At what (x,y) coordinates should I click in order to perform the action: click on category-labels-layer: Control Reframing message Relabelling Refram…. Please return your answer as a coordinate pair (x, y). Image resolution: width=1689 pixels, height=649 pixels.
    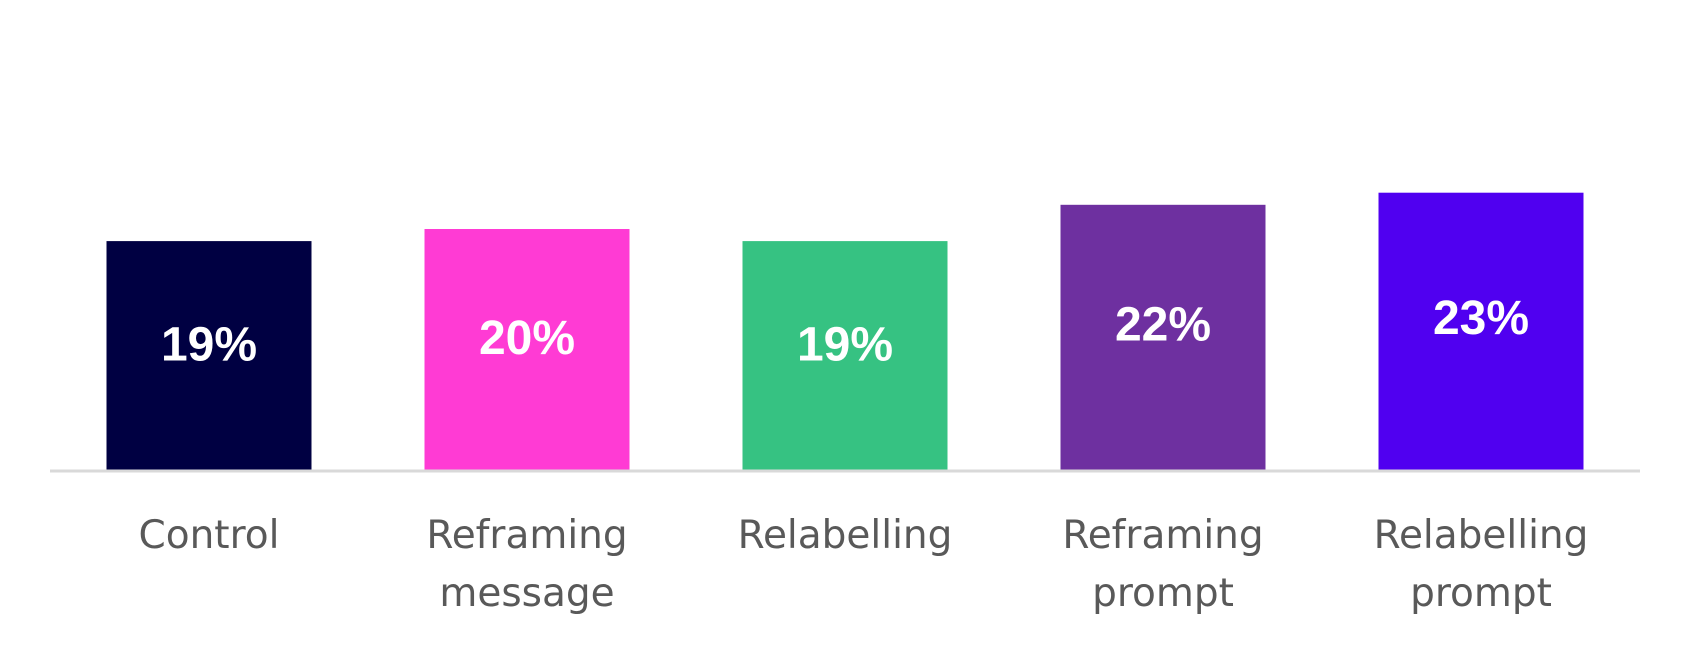
    Looking at the image, I should click on (864, 564).